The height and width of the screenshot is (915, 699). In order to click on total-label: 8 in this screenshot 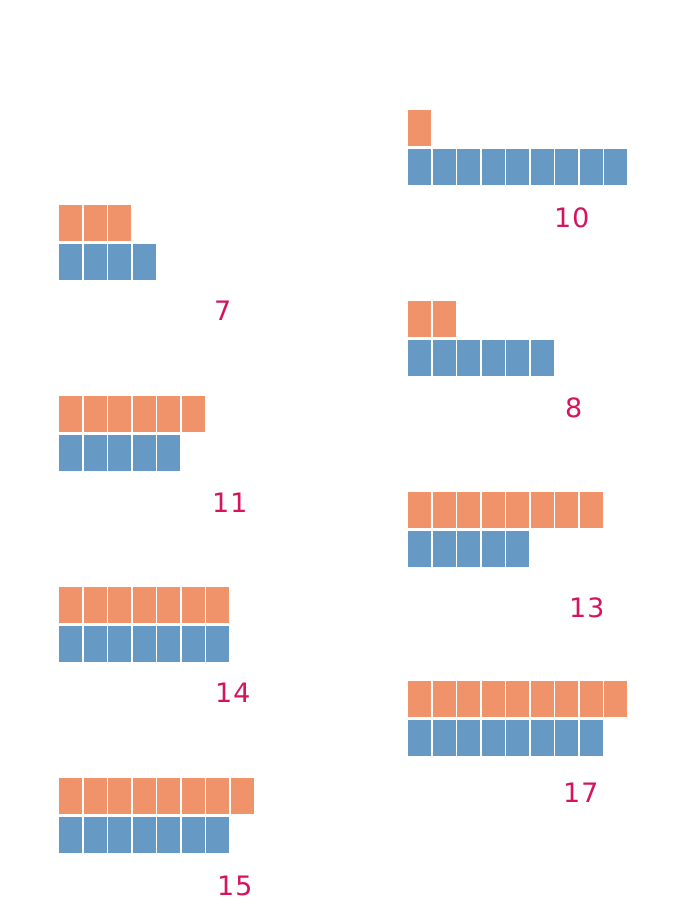, I will do `click(574, 408)`.